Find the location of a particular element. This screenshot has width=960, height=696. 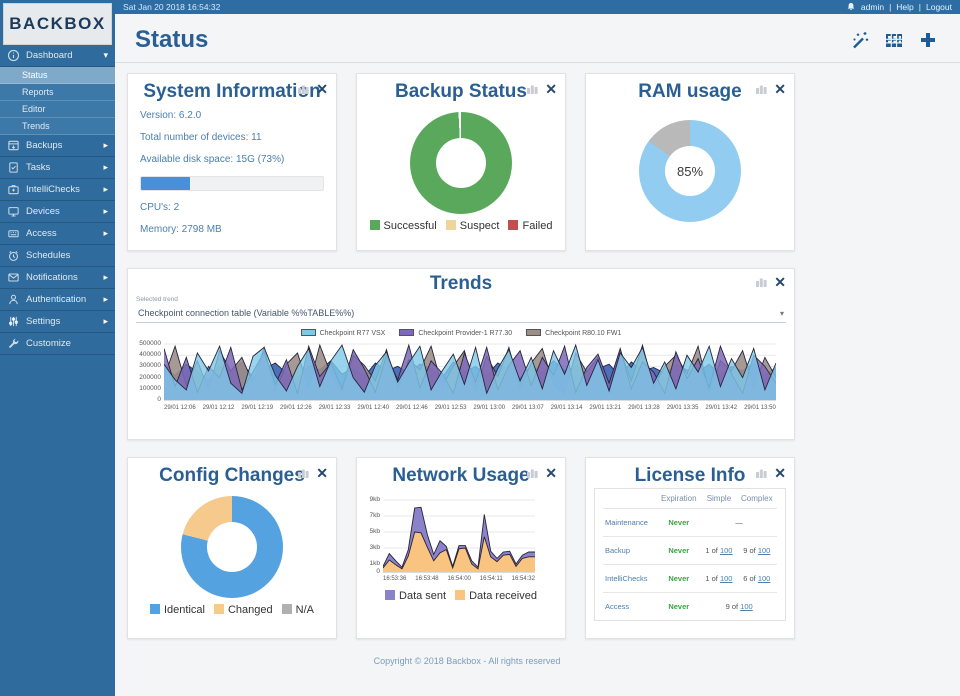

license-expiration: Never is located at coordinates (679, 578).